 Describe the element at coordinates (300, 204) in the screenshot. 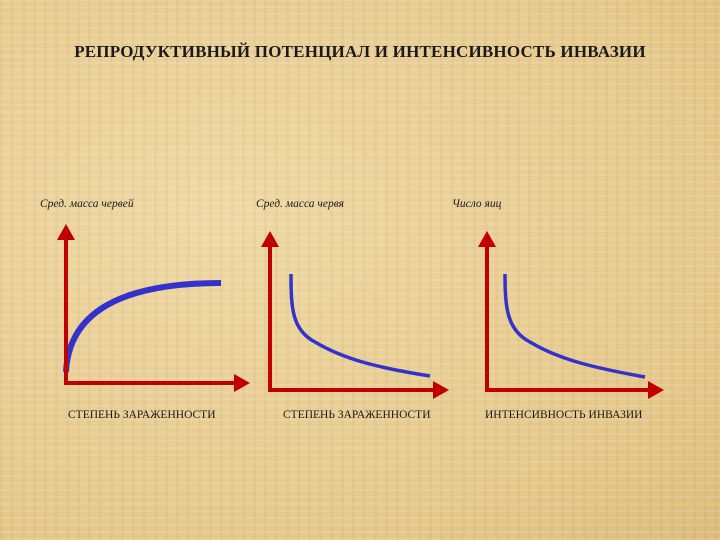

I see `graph-2-y-label: Сред. масса червя` at that location.